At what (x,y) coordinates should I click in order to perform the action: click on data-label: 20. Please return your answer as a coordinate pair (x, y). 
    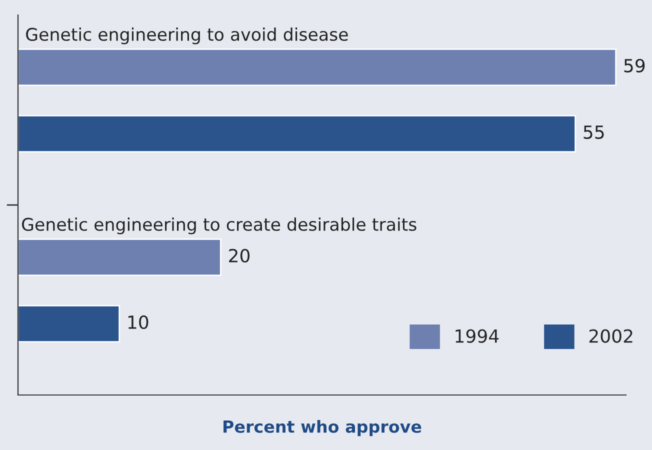
    Looking at the image, I should click on (239, 255).